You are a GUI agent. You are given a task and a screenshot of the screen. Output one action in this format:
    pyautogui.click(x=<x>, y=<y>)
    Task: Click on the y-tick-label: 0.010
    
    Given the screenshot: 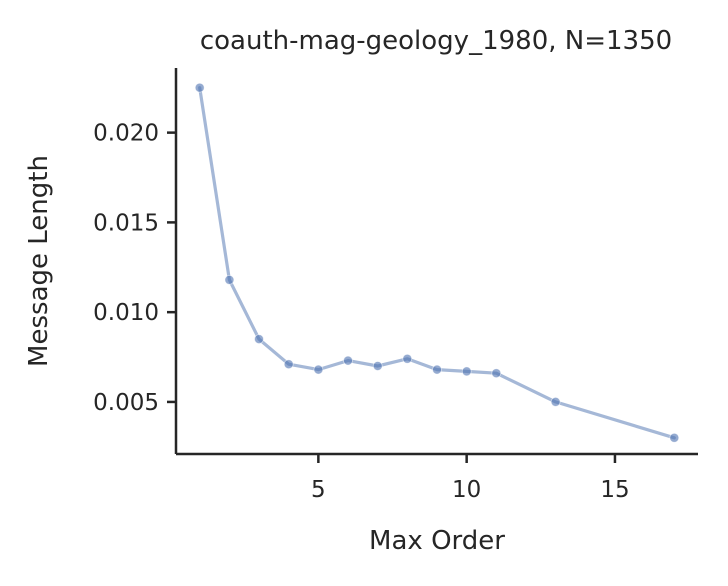 What is the action you would take?
    pyautogui.click(x=126, y=313)
    